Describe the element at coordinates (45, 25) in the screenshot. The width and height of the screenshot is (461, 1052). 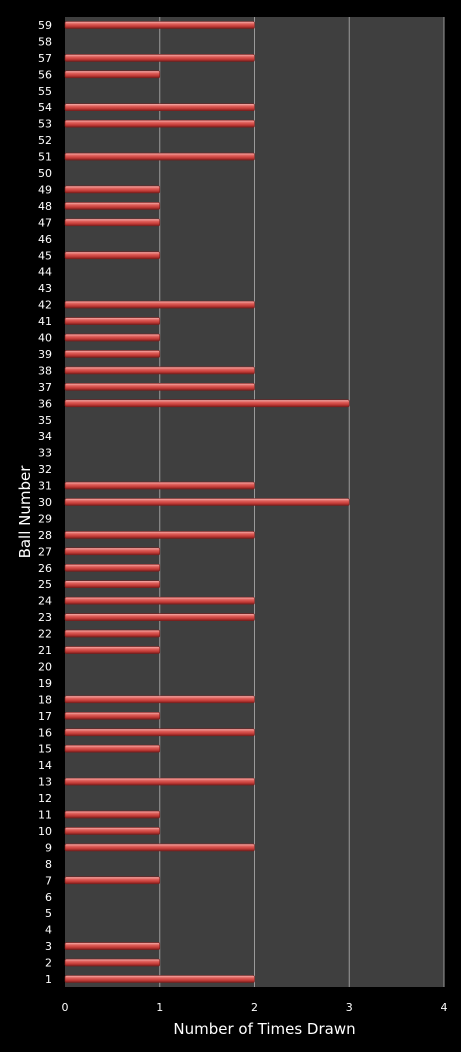
I see `y-tick-label: 59` at that location.